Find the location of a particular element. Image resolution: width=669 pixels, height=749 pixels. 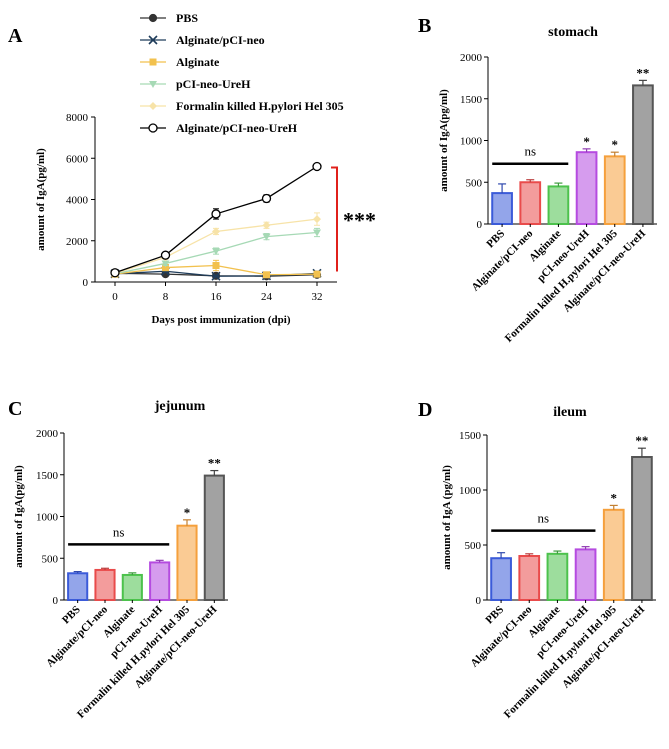

legend-item: Alginate is located at coordinates (180, 62).